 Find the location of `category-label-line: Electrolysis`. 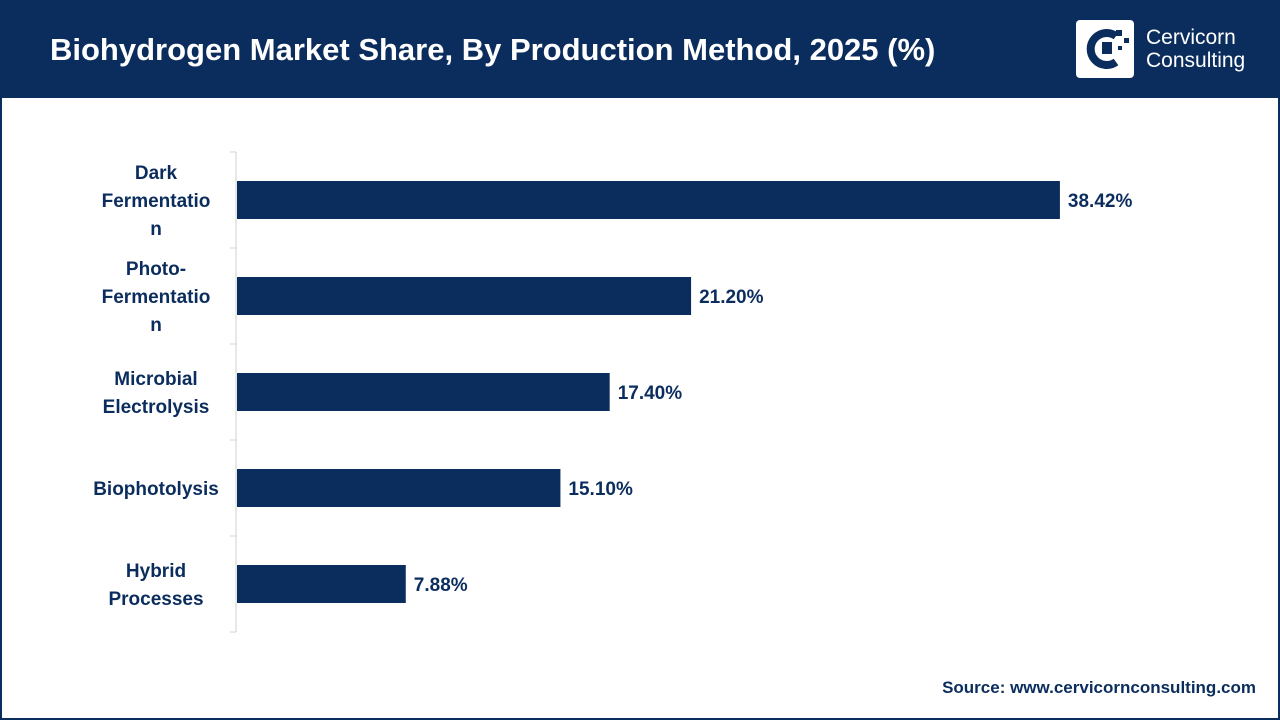

category-label-line: Electrolysis is located at coordinates (156, 407).